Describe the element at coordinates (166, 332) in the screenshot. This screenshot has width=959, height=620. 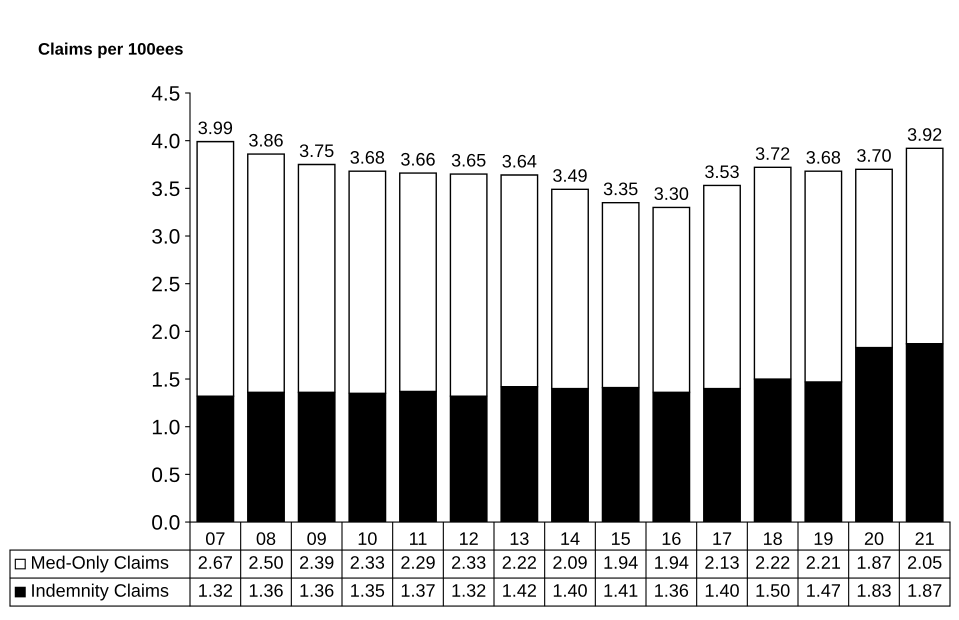
I see `y-tick-label: 2.0` at that location.